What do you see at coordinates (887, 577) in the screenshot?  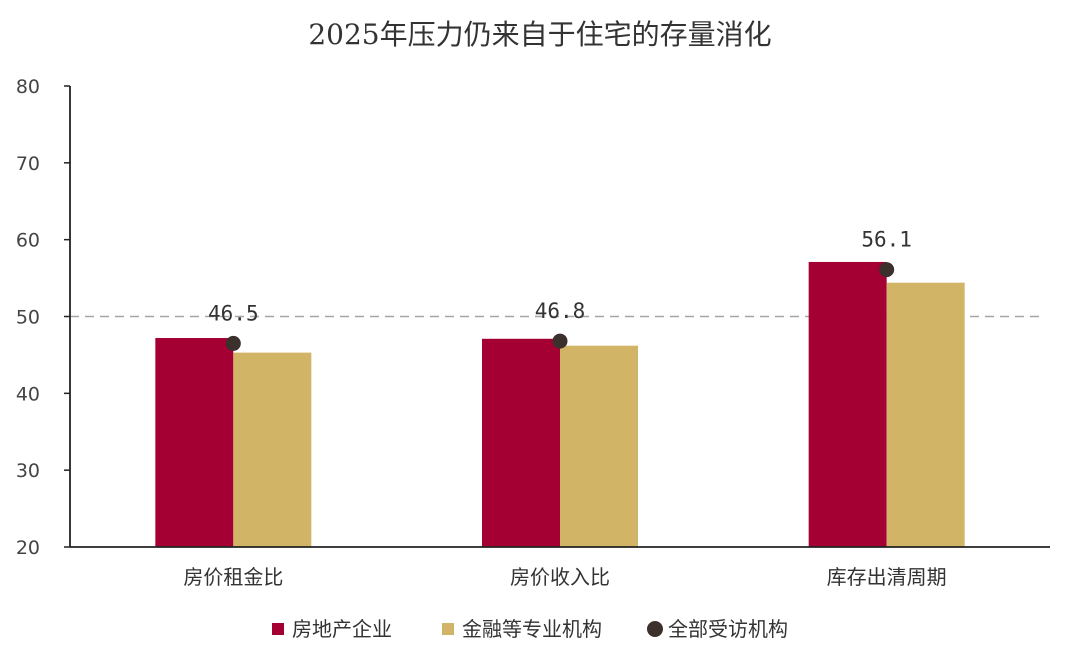 I see `category-label-2: 库存出清周期` at bounding box center [887, 577].